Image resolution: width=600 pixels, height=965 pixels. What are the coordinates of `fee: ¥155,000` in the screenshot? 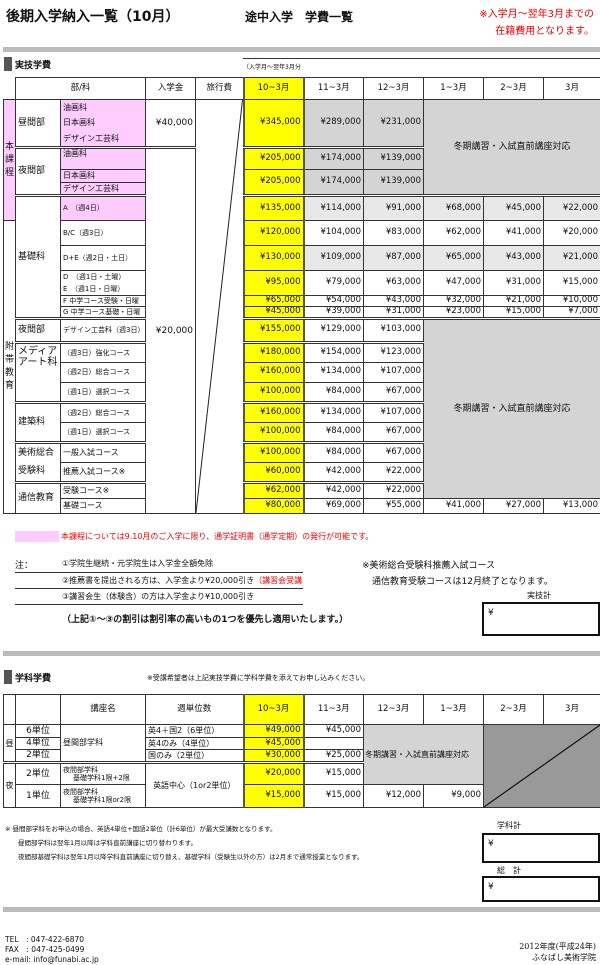 It's located at (273, 329).